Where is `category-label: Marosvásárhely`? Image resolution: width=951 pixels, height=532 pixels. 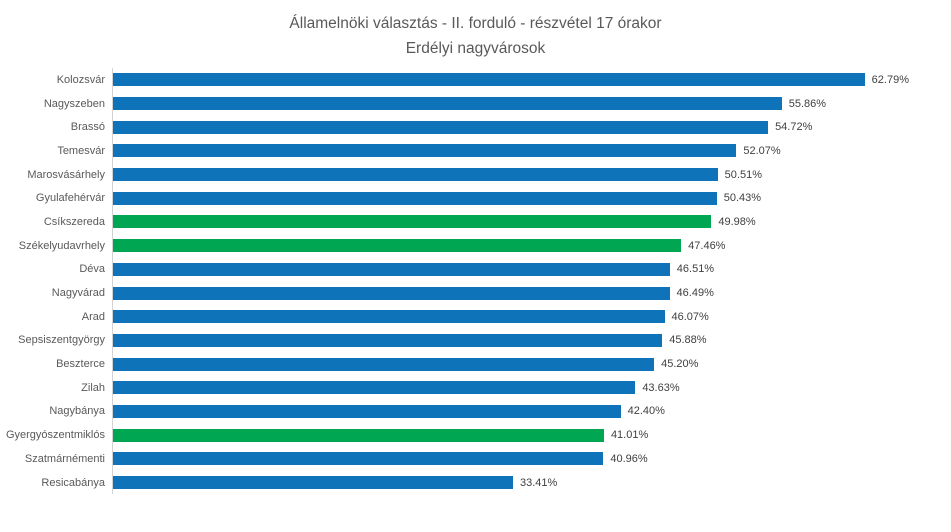
category-label: Marosvásárhely is located at coordinates (66, 174).